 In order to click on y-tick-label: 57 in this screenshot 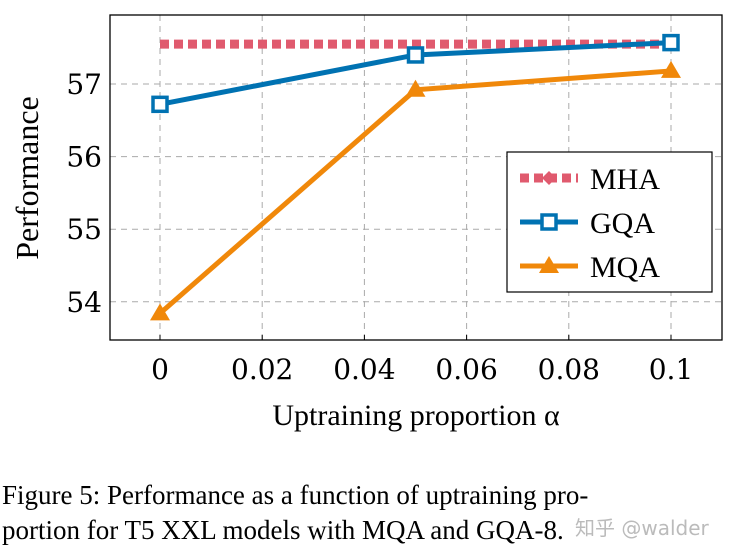, I will do `click(84, 84)`.